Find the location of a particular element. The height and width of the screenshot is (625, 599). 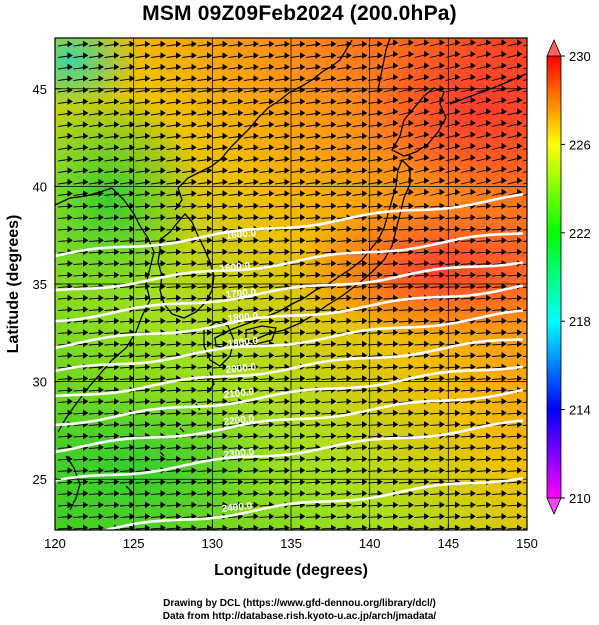

colorbar-max-arrow is located at coordinates (554, 48).